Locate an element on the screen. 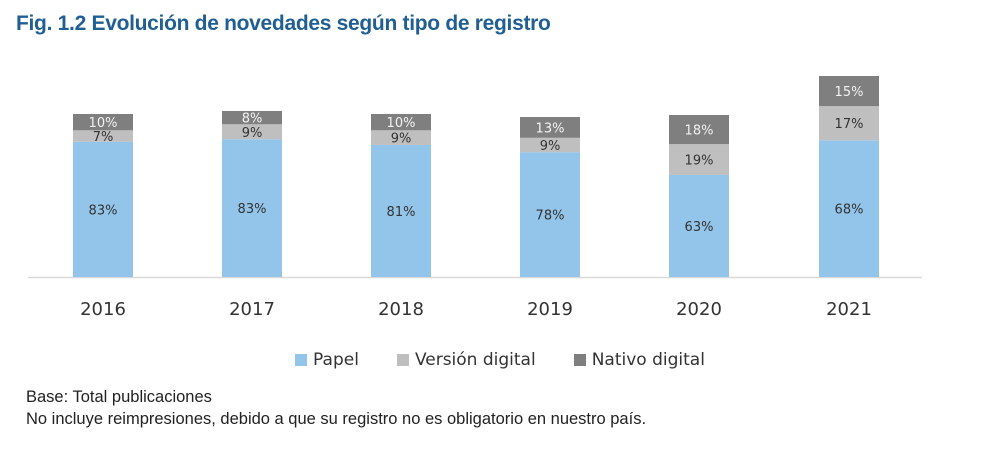 This screenshot has height=469, width=1000. bar-segment-papel-2017 is located at coordinates (252, 208).